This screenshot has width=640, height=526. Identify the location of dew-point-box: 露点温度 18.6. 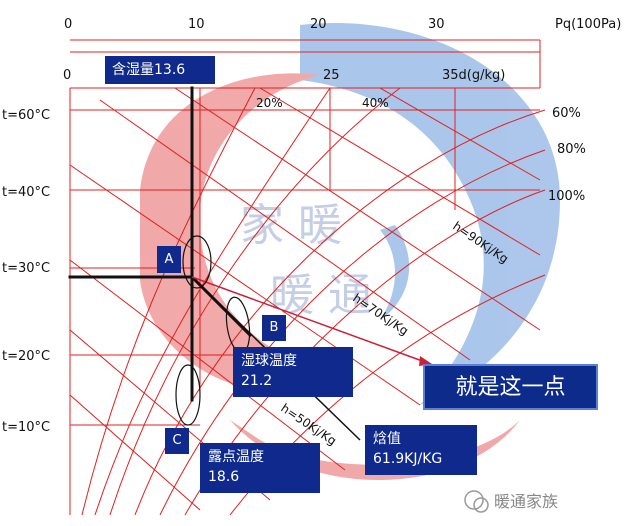
(260, 468).